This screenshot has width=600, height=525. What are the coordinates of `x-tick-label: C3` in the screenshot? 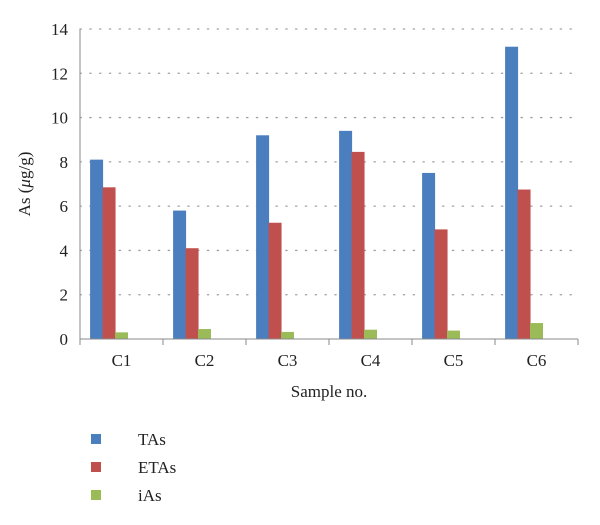 It's located at (288, 360).